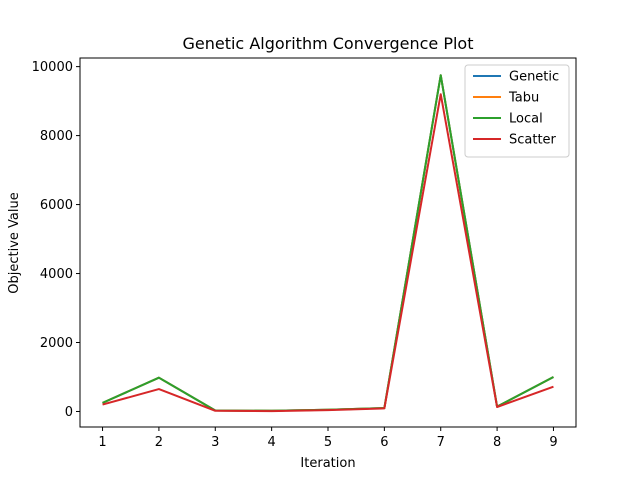 The width and height of the screenshot is (640, 480). I want to click on y-tick-label: 2000, so click(56, 343).